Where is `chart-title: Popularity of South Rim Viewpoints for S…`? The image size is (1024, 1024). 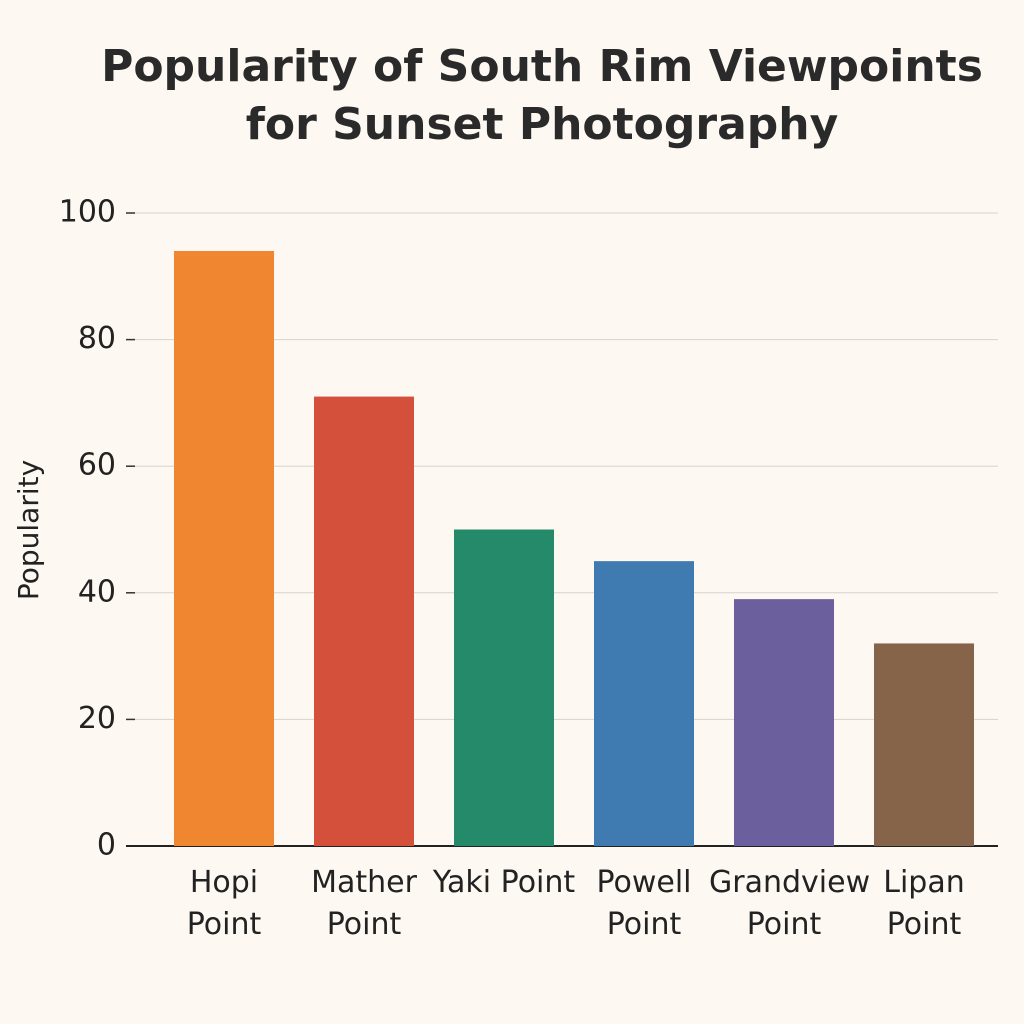
chart-title: Popularity of South Rim Viewpoints for S… is located at coordinates (542, 95).